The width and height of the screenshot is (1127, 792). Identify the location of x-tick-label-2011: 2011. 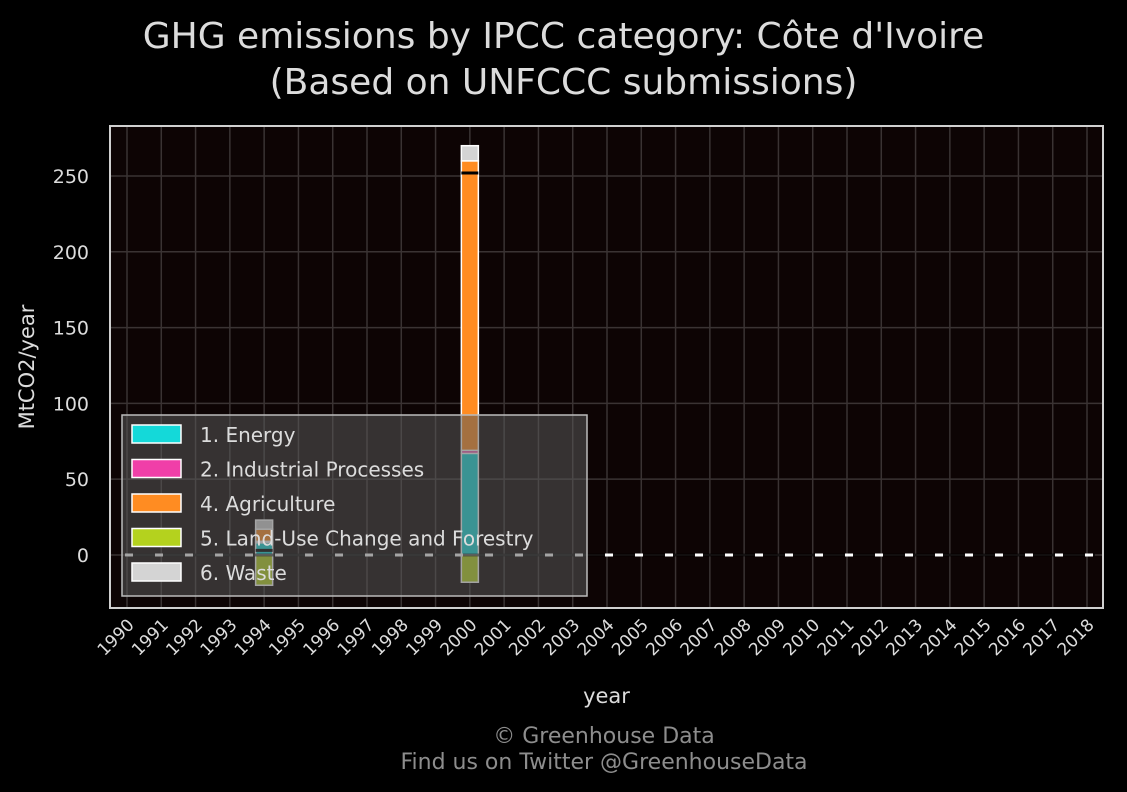
(836, 637).